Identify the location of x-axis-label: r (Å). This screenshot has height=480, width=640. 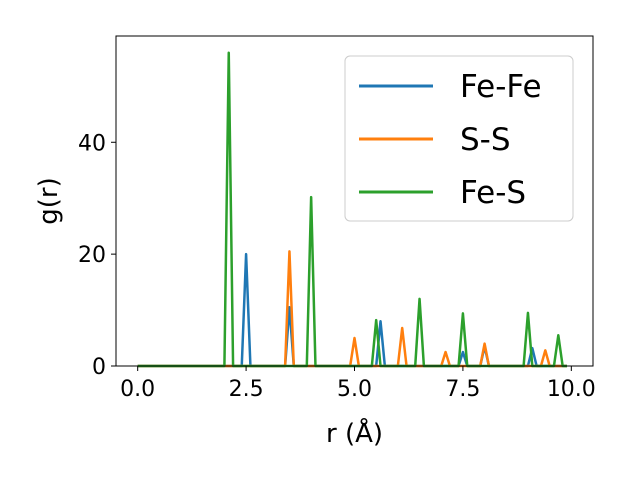
(354, 433).